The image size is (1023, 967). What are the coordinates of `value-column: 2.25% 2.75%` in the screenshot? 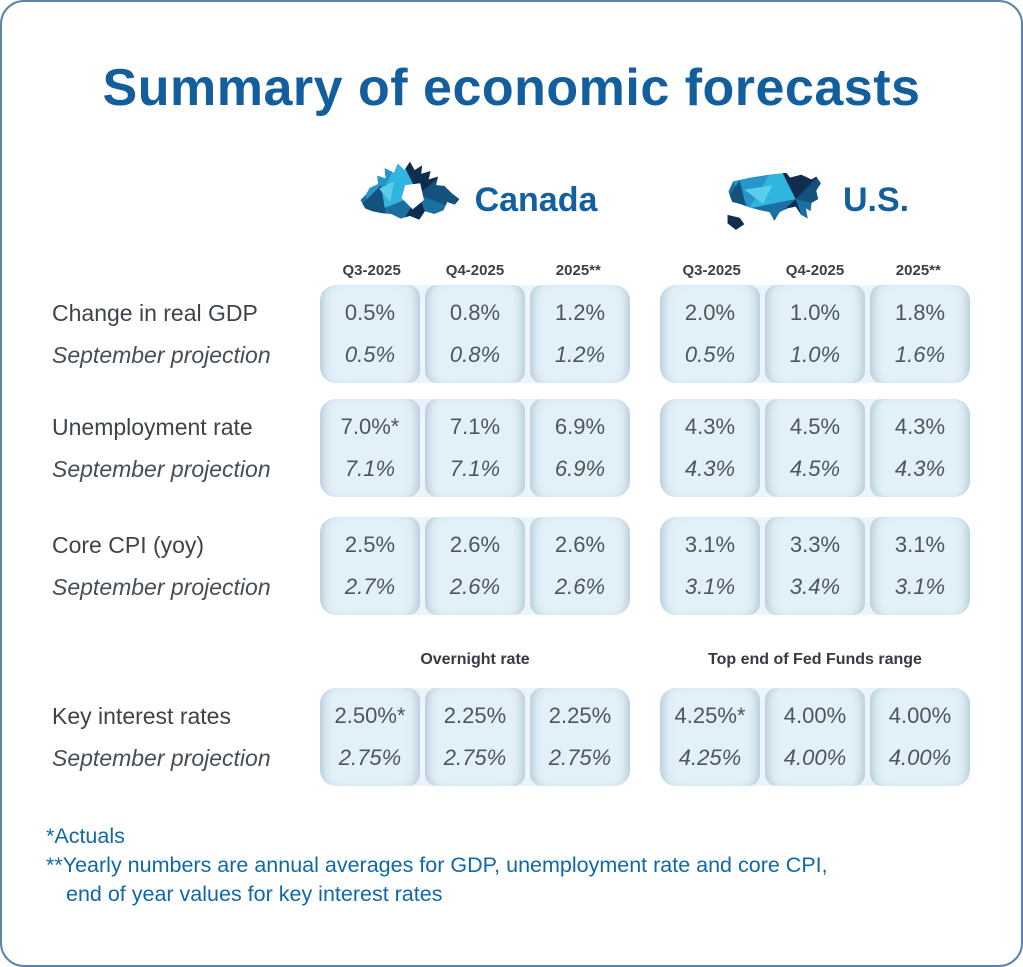 It's located at (475, 737).